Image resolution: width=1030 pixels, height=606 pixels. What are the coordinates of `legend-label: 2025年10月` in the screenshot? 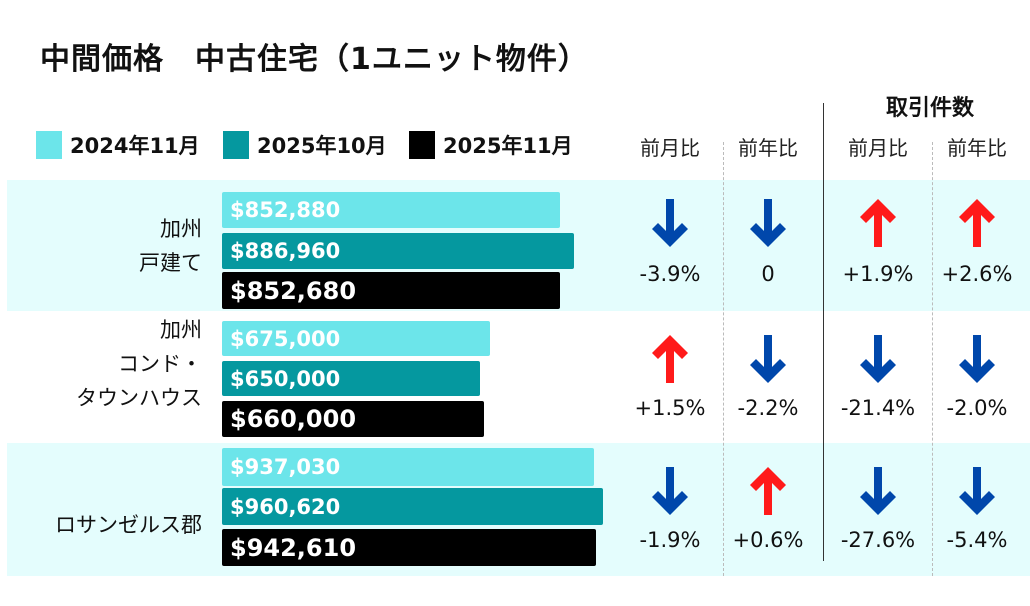 It's located at (322, 146).